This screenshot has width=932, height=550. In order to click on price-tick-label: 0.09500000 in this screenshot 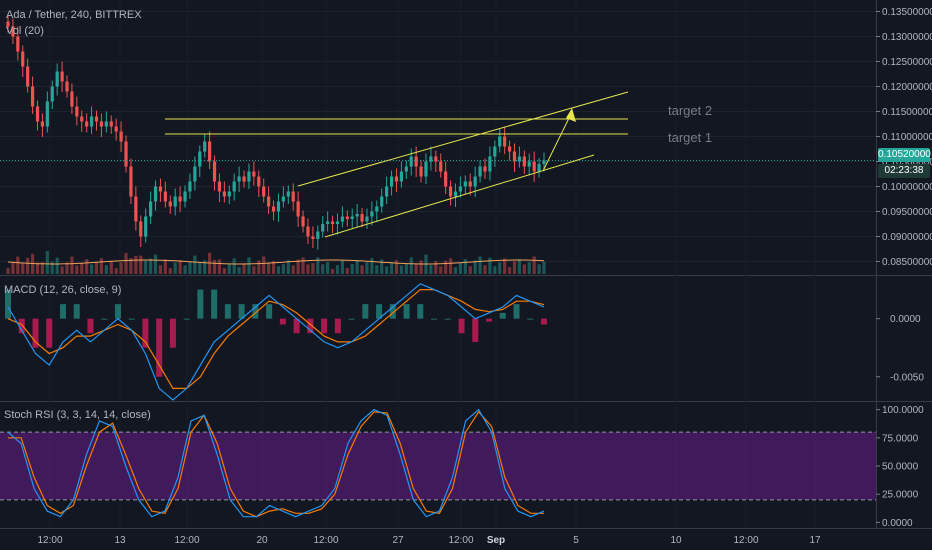, I will do `click(907, 212)`.